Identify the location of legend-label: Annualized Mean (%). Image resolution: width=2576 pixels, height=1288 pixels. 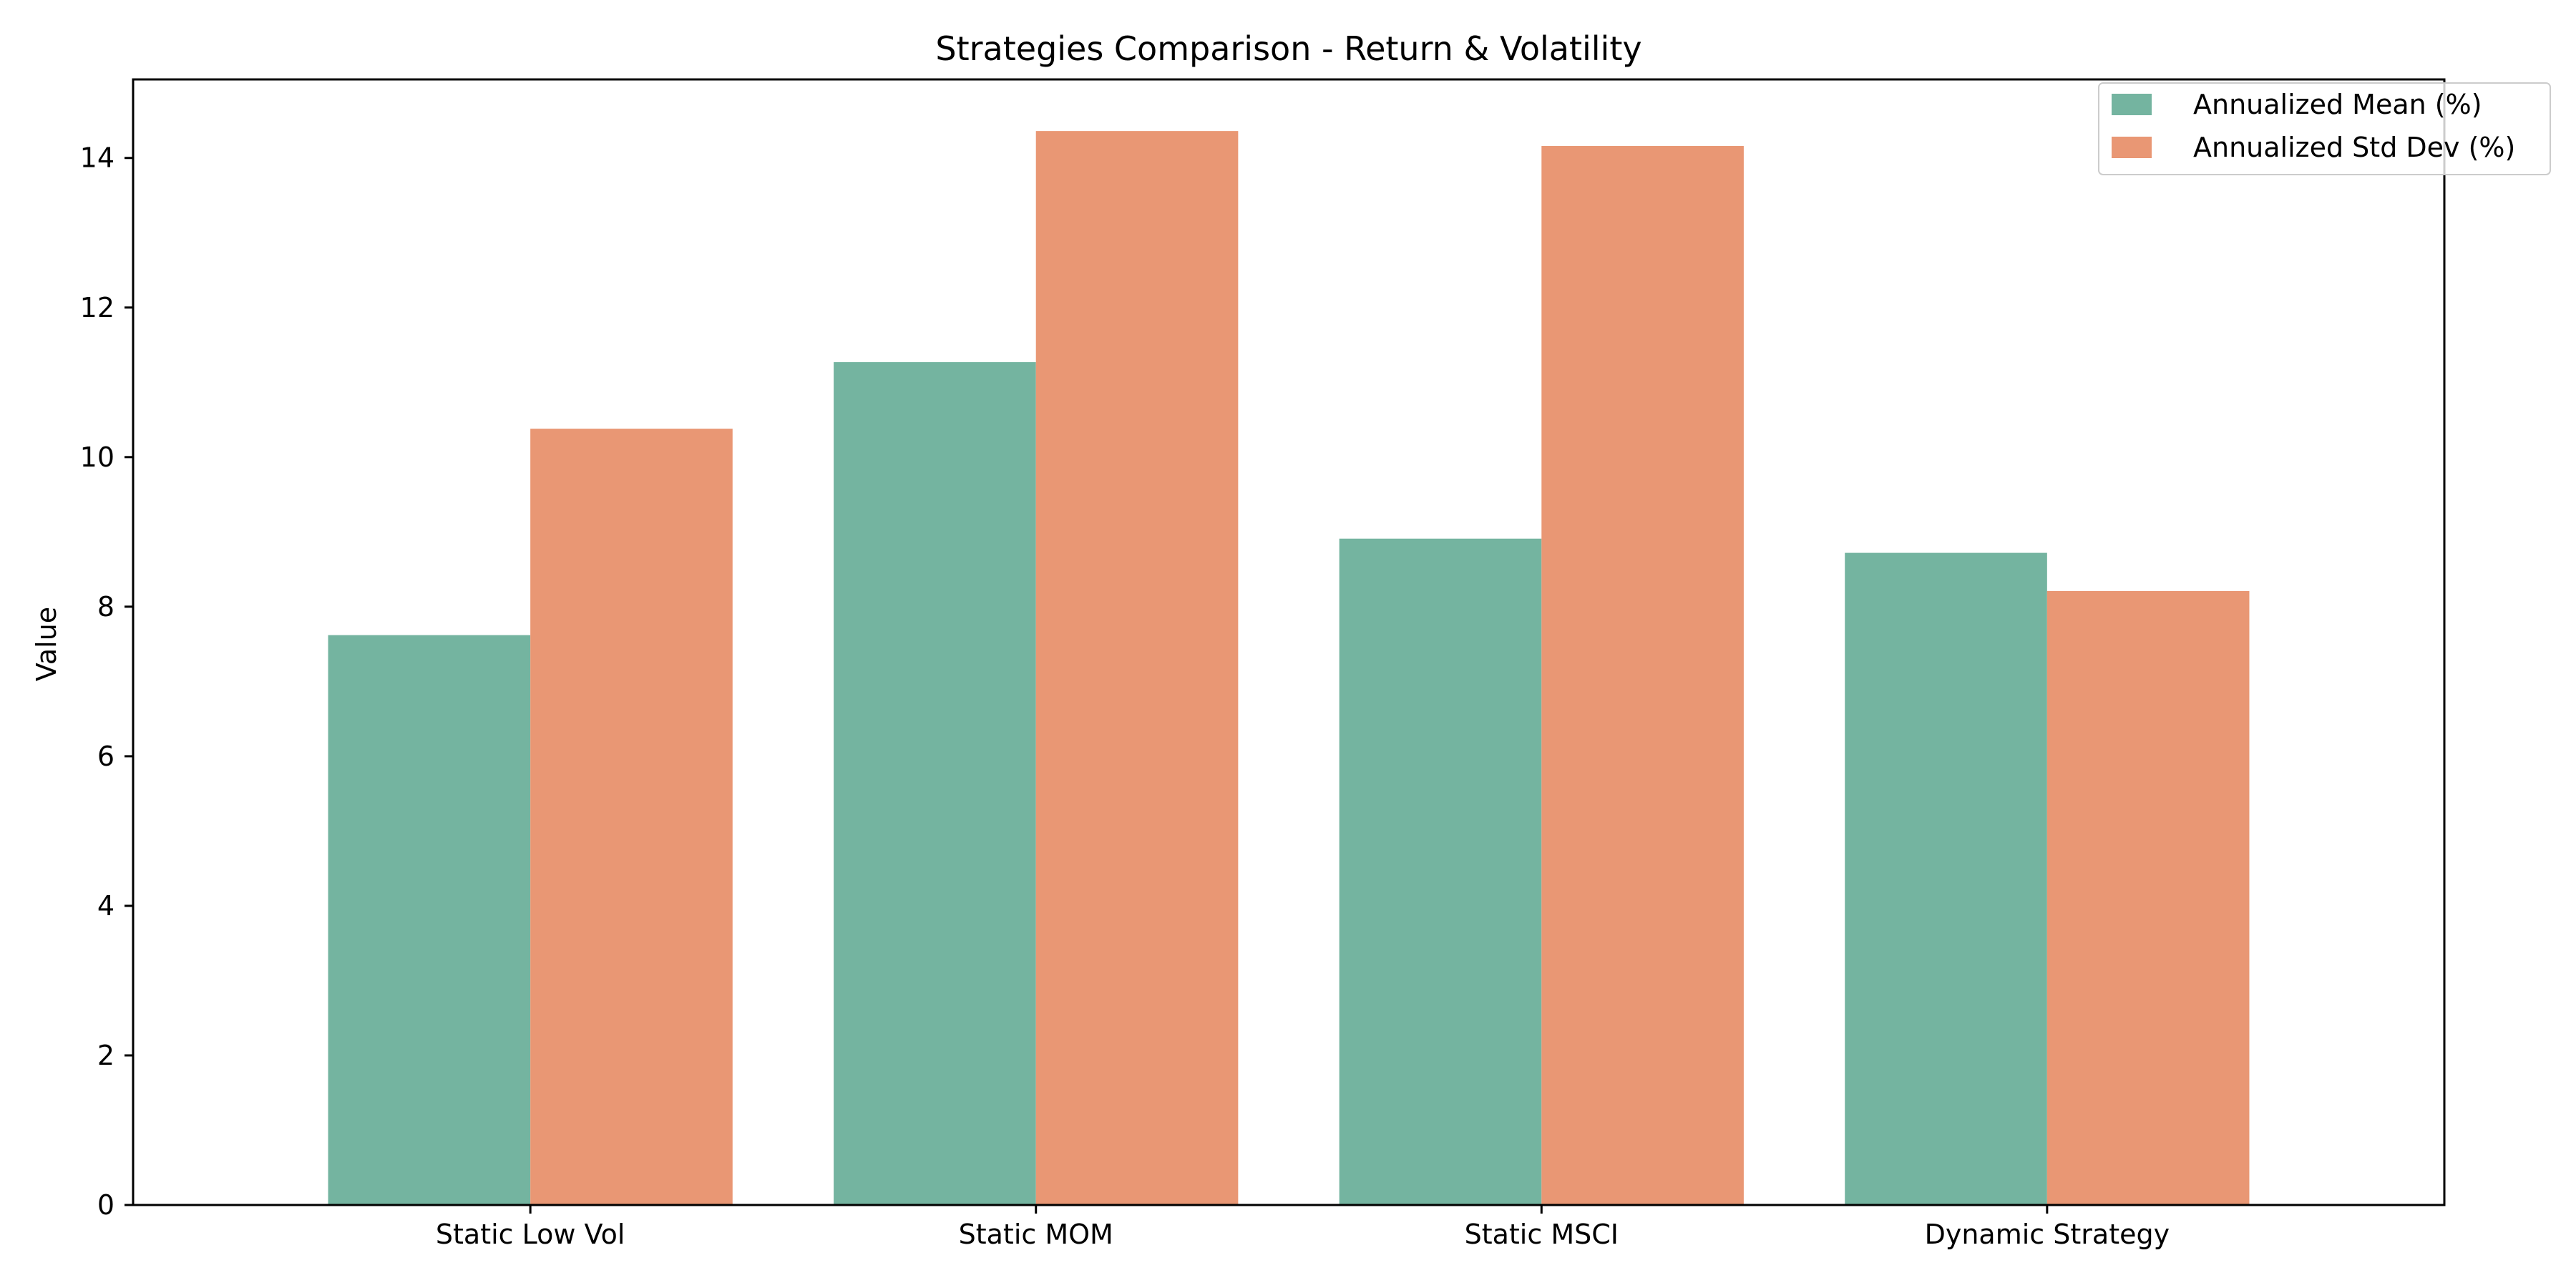
(2337, 104).